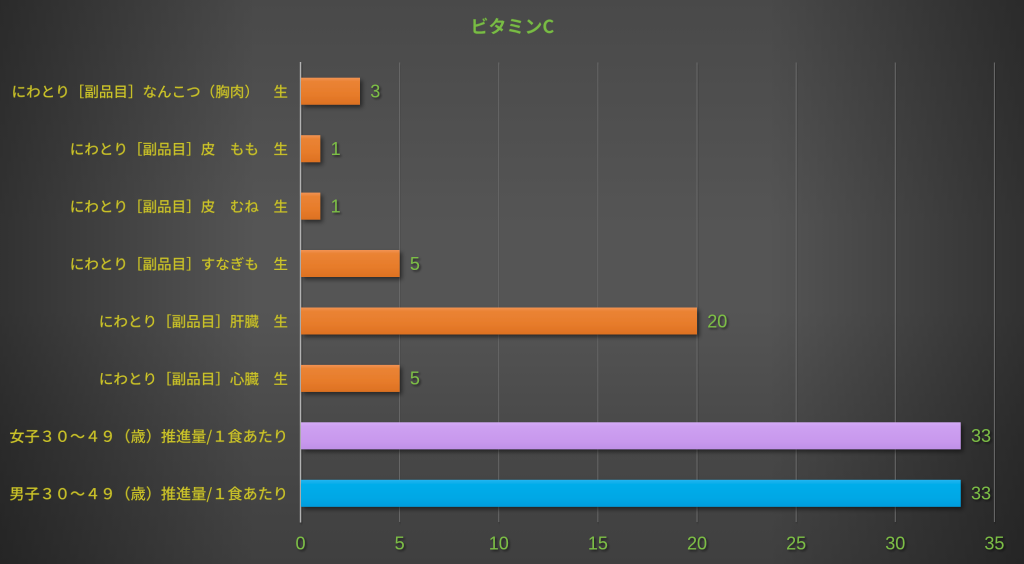  Describe the element at coordinates (499, 544) in the screenshot. I see `svg-text: 10` at that location.